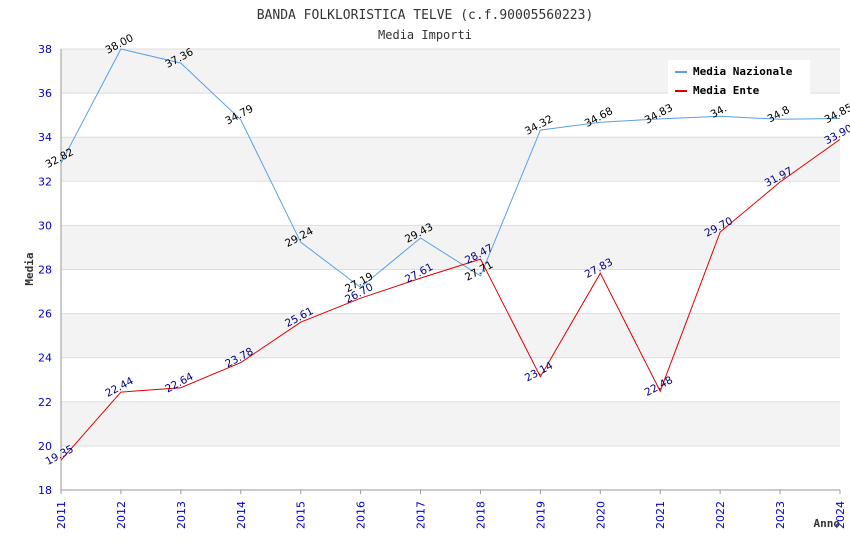 The height and width of the screenshot is (550, 850). Describe the element at coordinates (726, 90) in the screenshot. I see `legend-entry-series-1: Media Ente` at that location.